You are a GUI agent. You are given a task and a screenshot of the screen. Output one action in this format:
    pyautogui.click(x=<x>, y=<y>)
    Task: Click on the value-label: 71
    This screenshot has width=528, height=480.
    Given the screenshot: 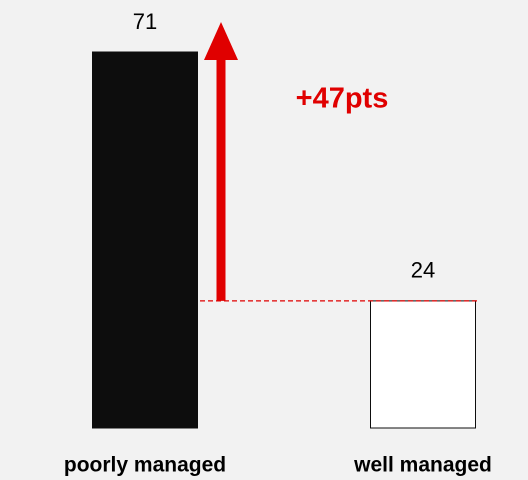 What is the action you would take?
    pyautogui.click(x=145, y=21)
    